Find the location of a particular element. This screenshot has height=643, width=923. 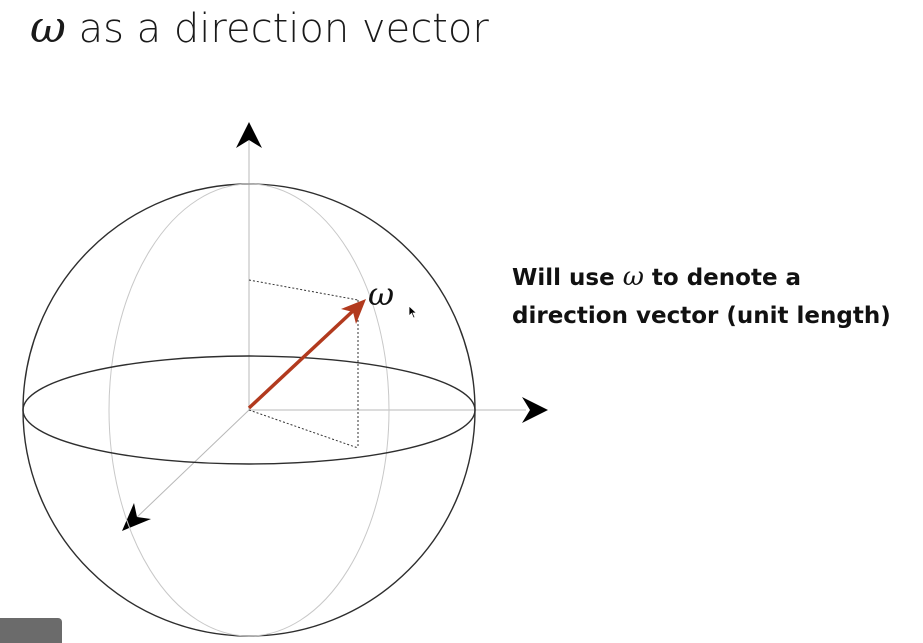

equator-ellipse is located at coordinates (249, 410).